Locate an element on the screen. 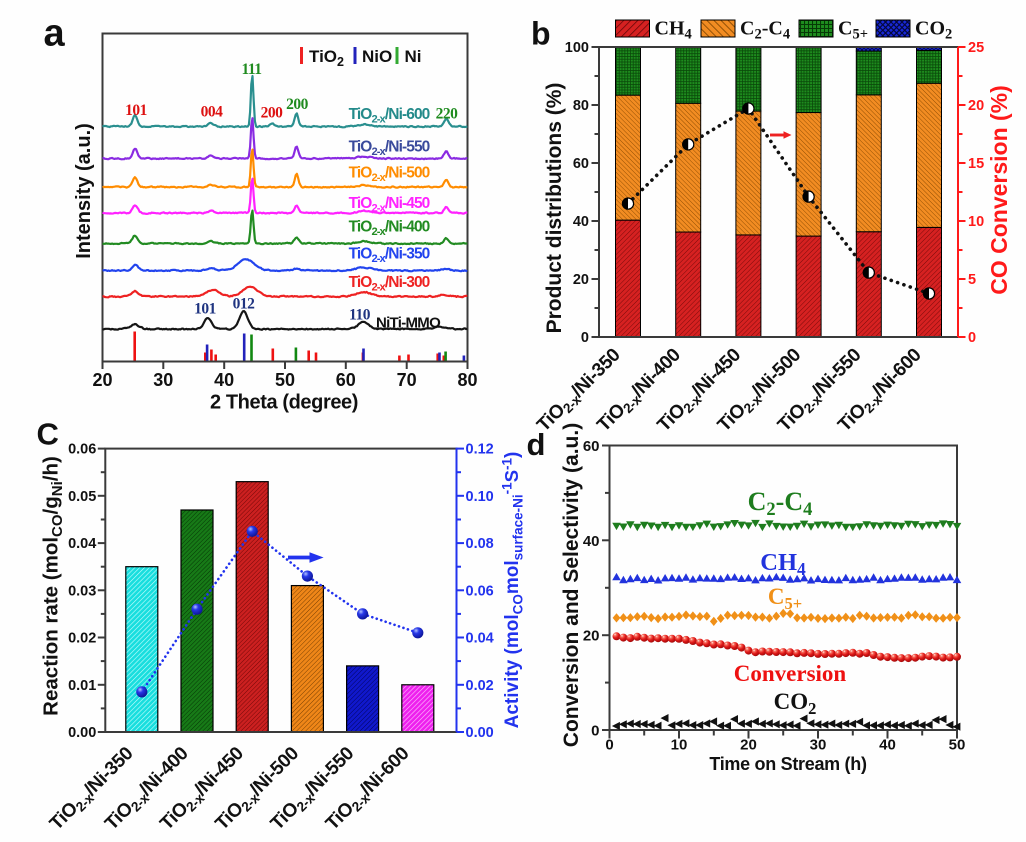  svg-text: TiO2-x/Ni-600 is located at coordinates (389, 115).